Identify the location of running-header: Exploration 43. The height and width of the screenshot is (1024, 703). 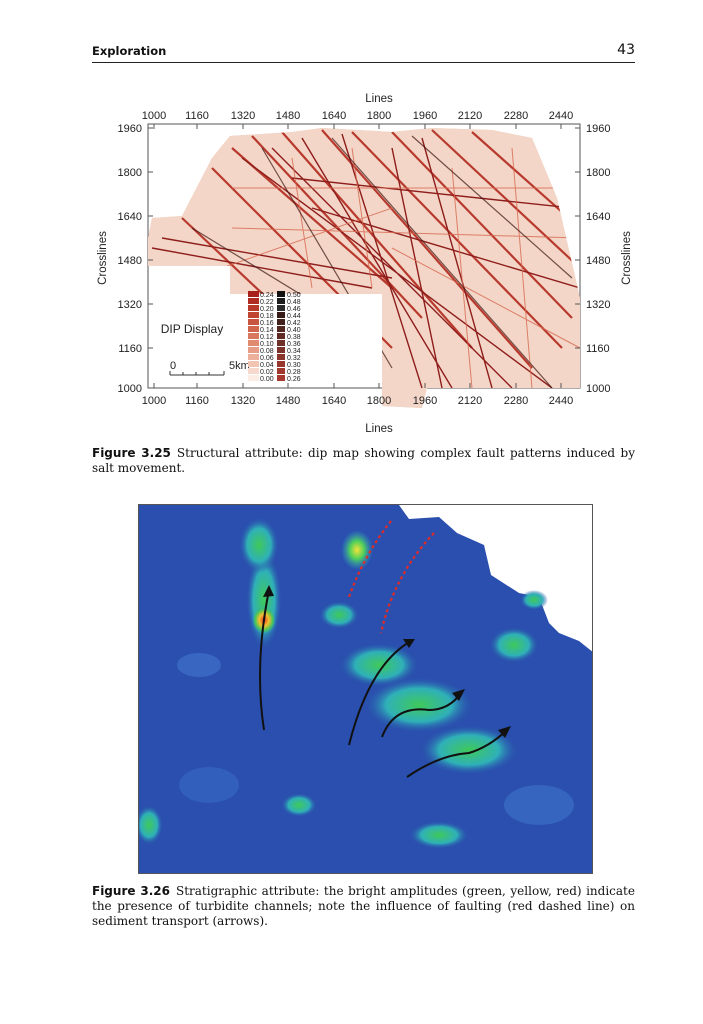
(363, 53).